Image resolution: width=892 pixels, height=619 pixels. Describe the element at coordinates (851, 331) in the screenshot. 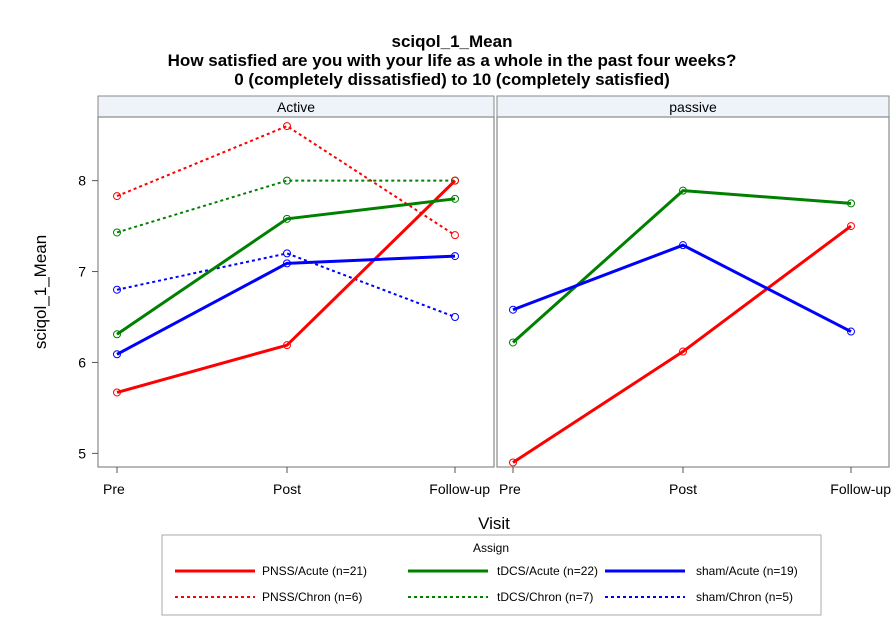

I see `data-point-passive-sham-acute-n-19-follow-up` at that location.